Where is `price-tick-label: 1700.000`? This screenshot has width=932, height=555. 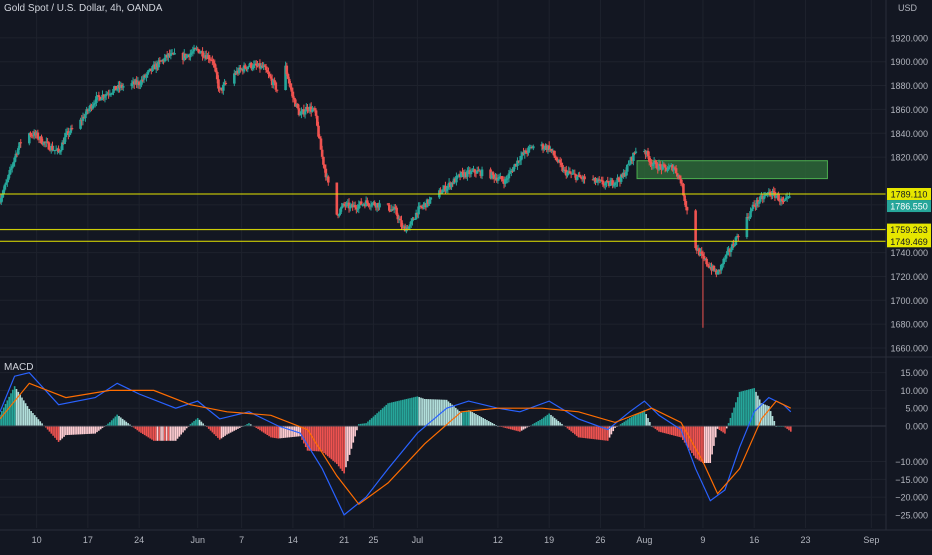 price-tick-label: 1700.000 is located at coordinates (909, 301).